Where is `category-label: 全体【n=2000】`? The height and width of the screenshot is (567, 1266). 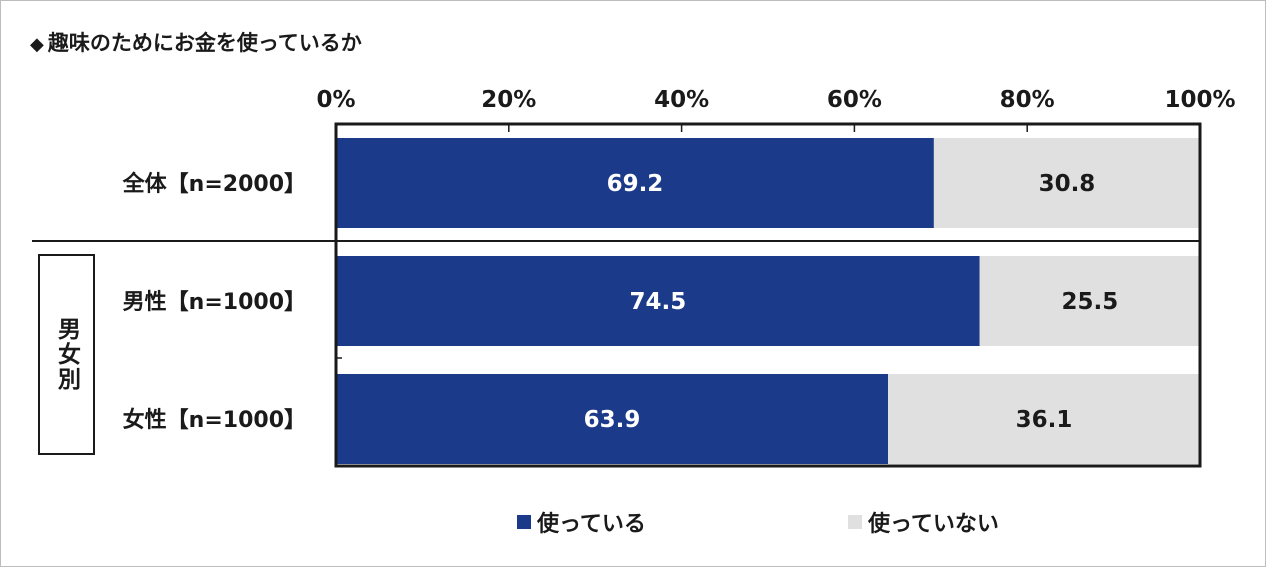
category-label: 全体【n=2000】 is located at coordinates (214, 184).